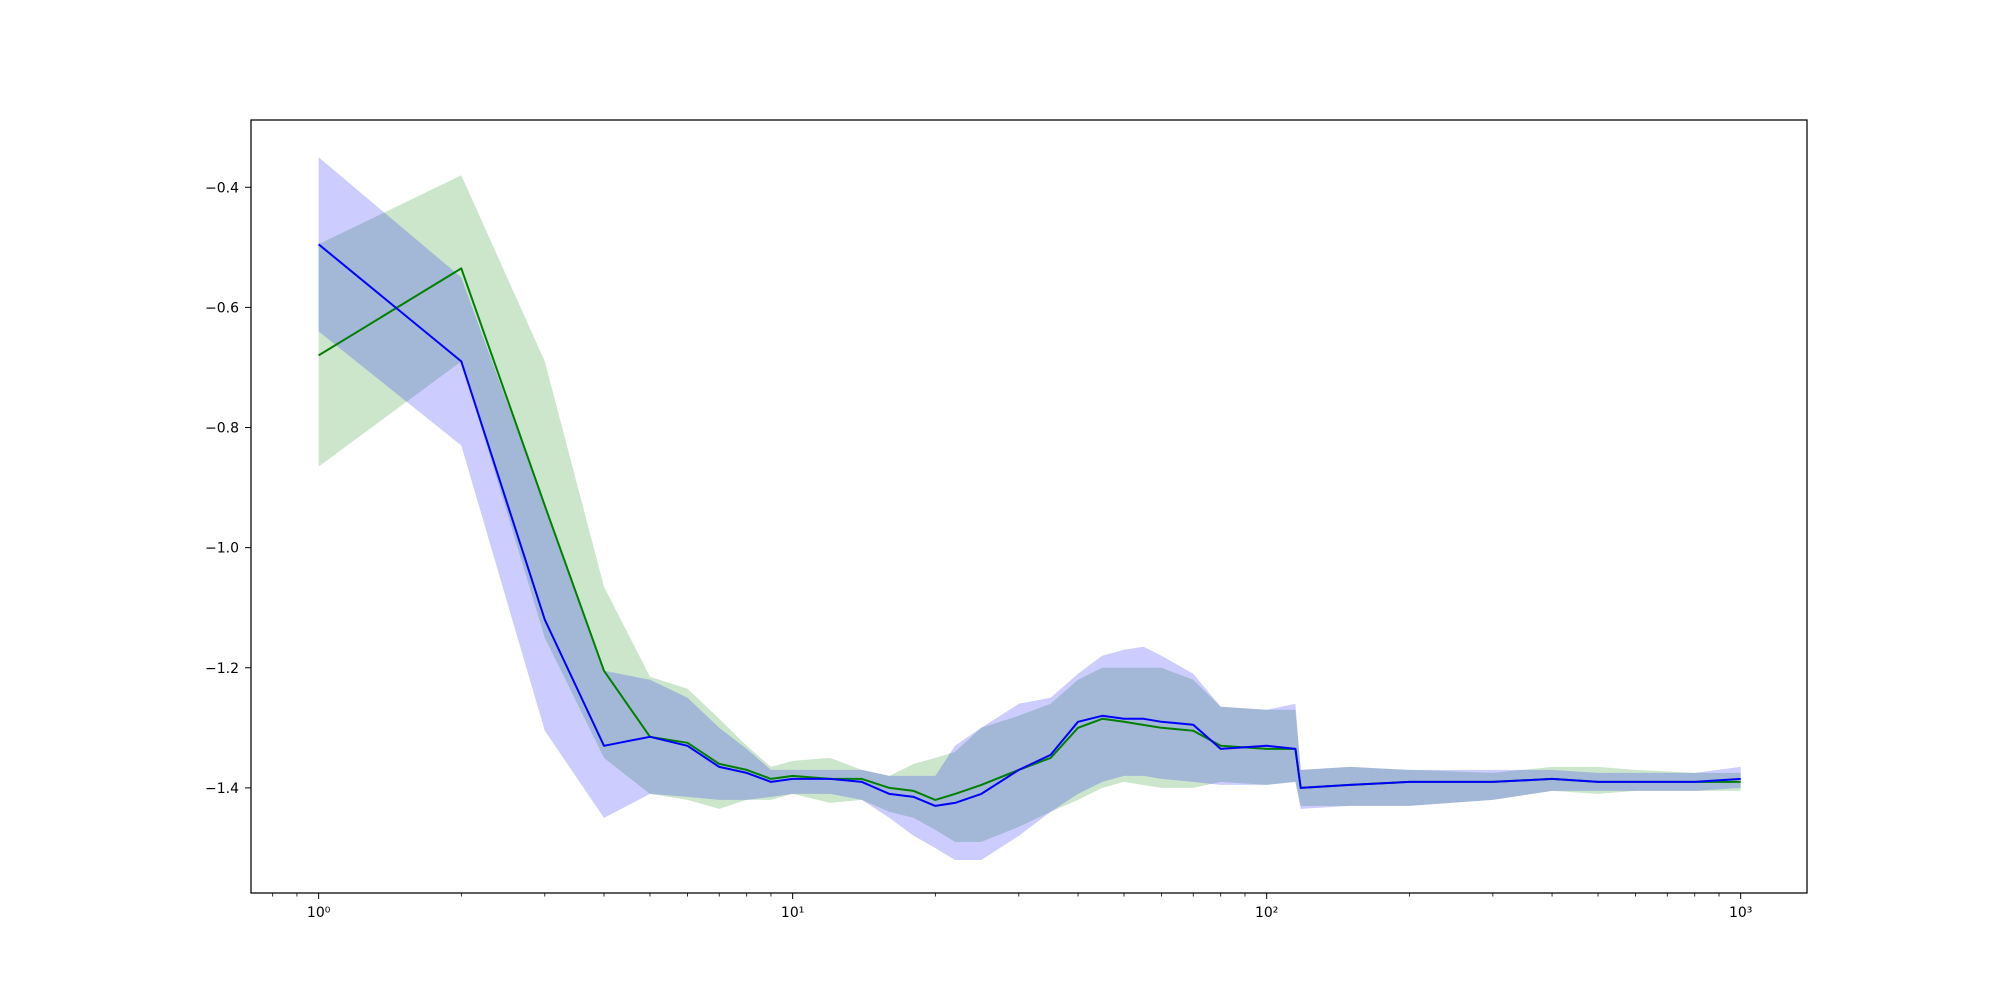  Describe the element at coordinates (228, 488) in the screenshot. I see `y-axis: −0.4 −0.6 −0.8 −1.0 −1.2 −1.4` at that location.